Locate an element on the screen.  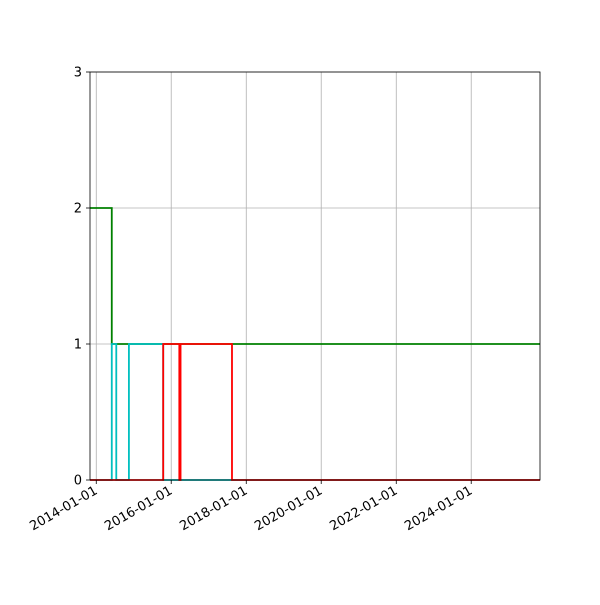
y-tick-label-2: 2 is located at coordinates (78, 209).